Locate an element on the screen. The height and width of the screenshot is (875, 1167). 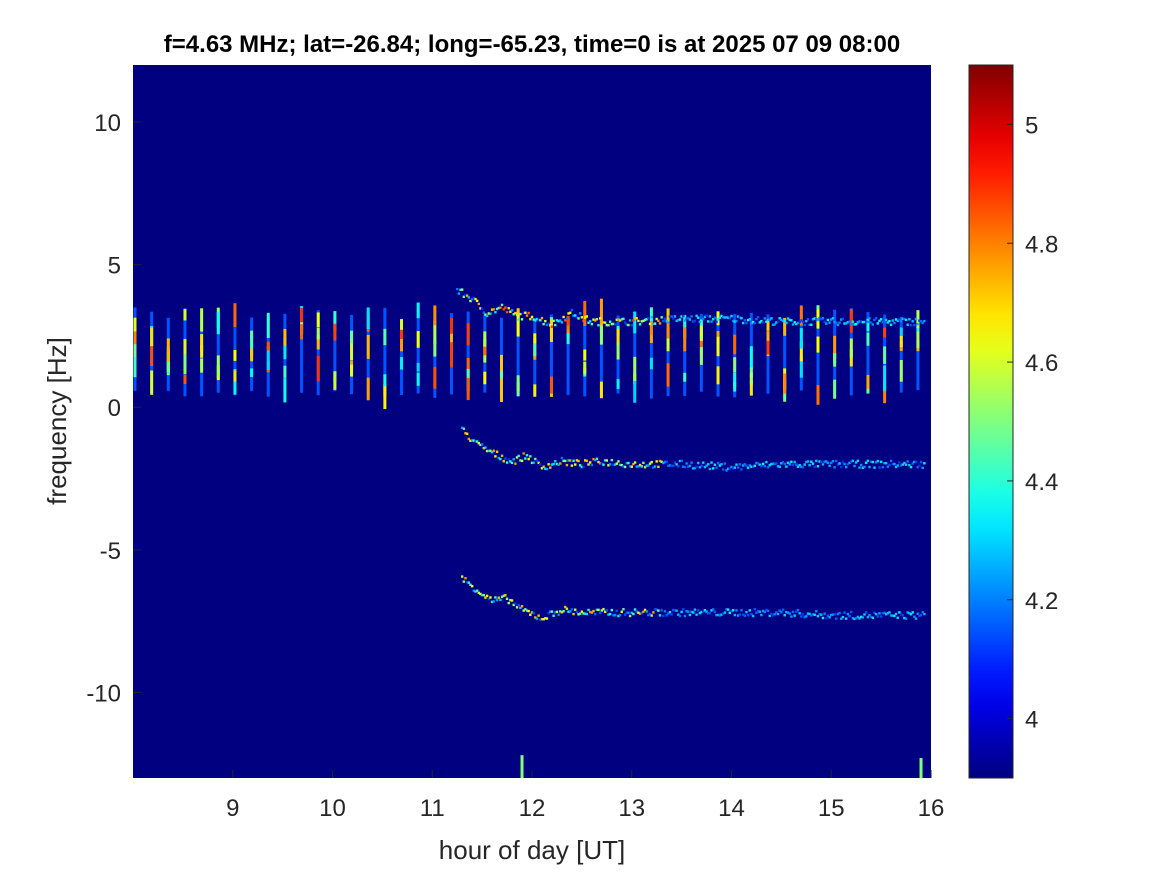
stripe-base is located at coordinates (385, 352).